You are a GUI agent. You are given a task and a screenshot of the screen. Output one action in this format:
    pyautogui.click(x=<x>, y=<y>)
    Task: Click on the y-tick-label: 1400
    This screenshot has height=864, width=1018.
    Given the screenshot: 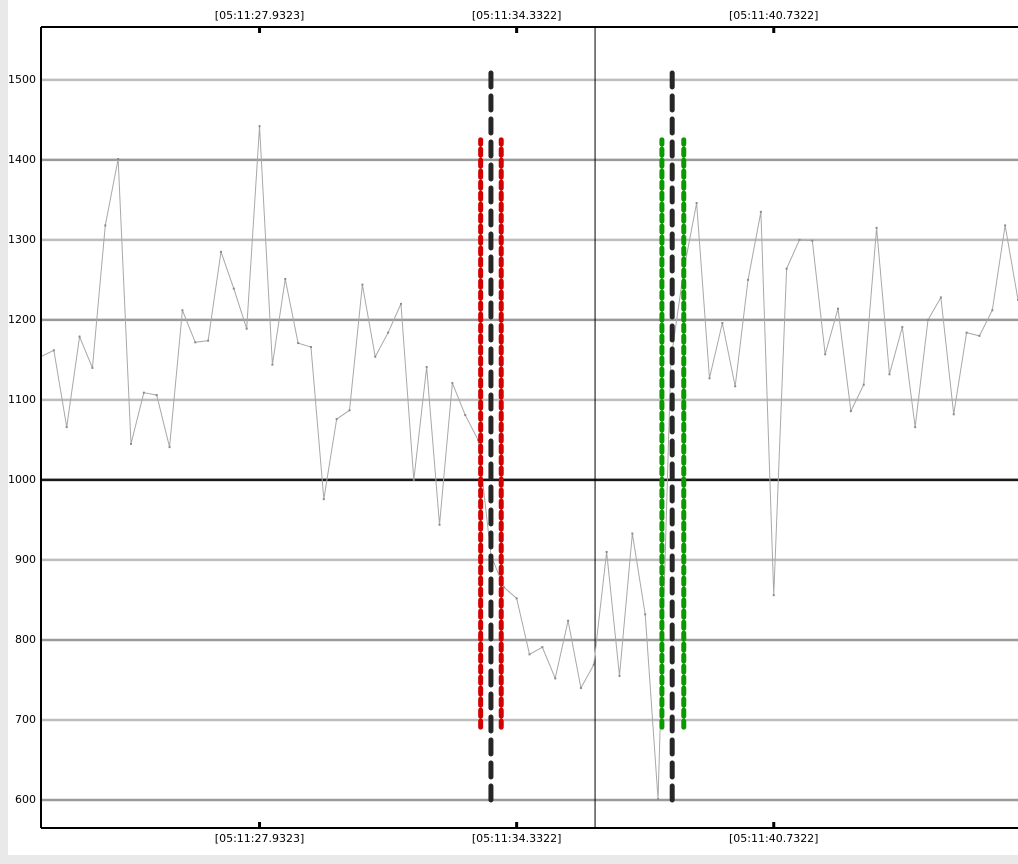 What is the action you would take?
    pyautogui.click(x=22, y=159)
    